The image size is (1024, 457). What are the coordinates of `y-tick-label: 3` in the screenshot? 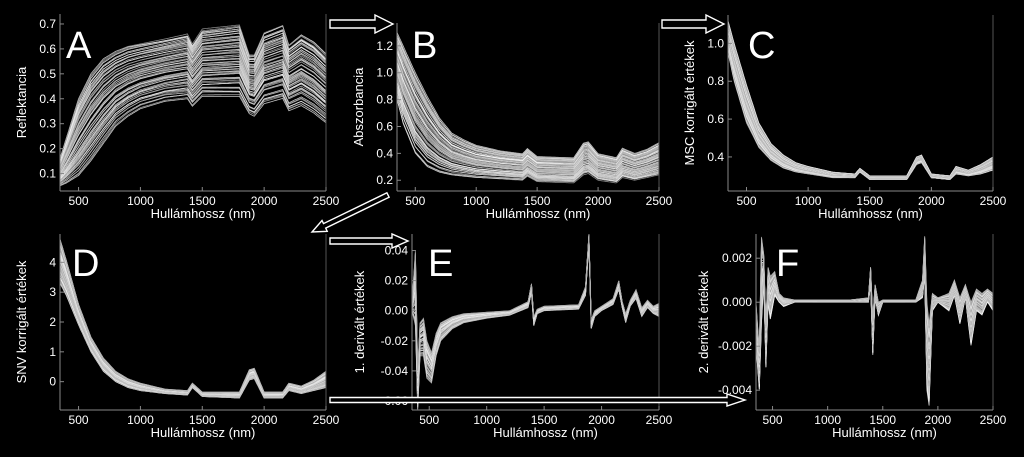 It's located at (52, 292).